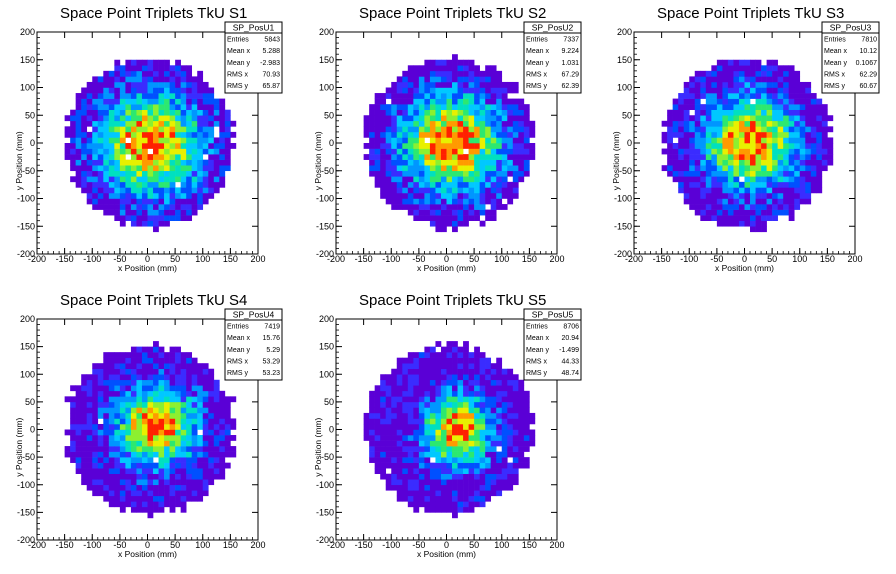 The height and width of the screenshot is (574, 896). What do you see at coordinates (537, 63) in the screenshot?
I see `stats-label: Mean y` at bounding box center [537, 63].